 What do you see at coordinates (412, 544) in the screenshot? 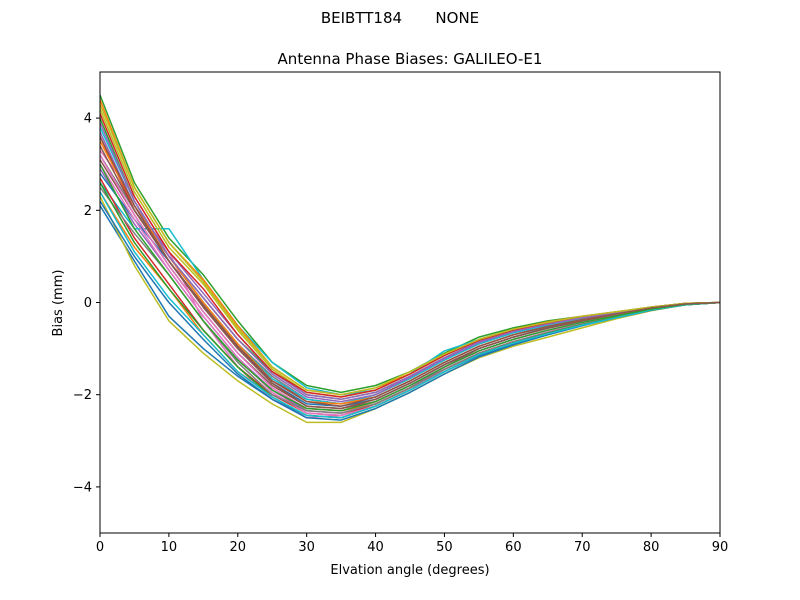
I see `x-axis: 0 10 20 30 40 50 60 70 80 90` at bounding box center [412, 544].